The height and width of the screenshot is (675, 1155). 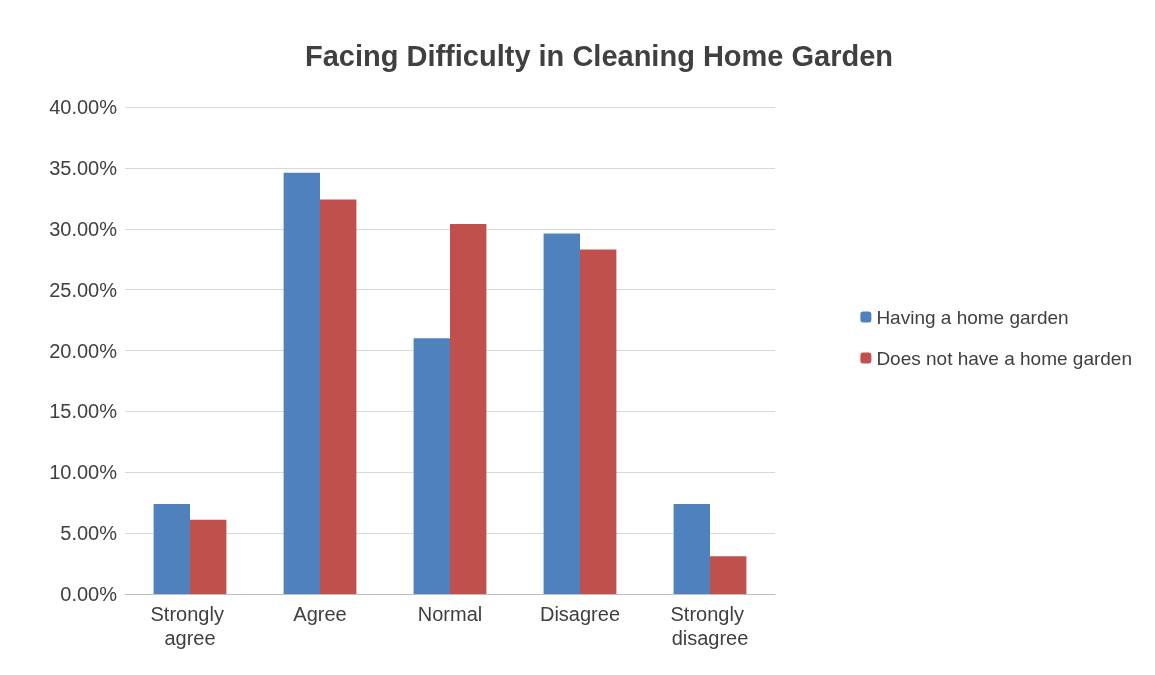 I want to click on y-tick-label: 30.00%, so click(x=83, y=228).